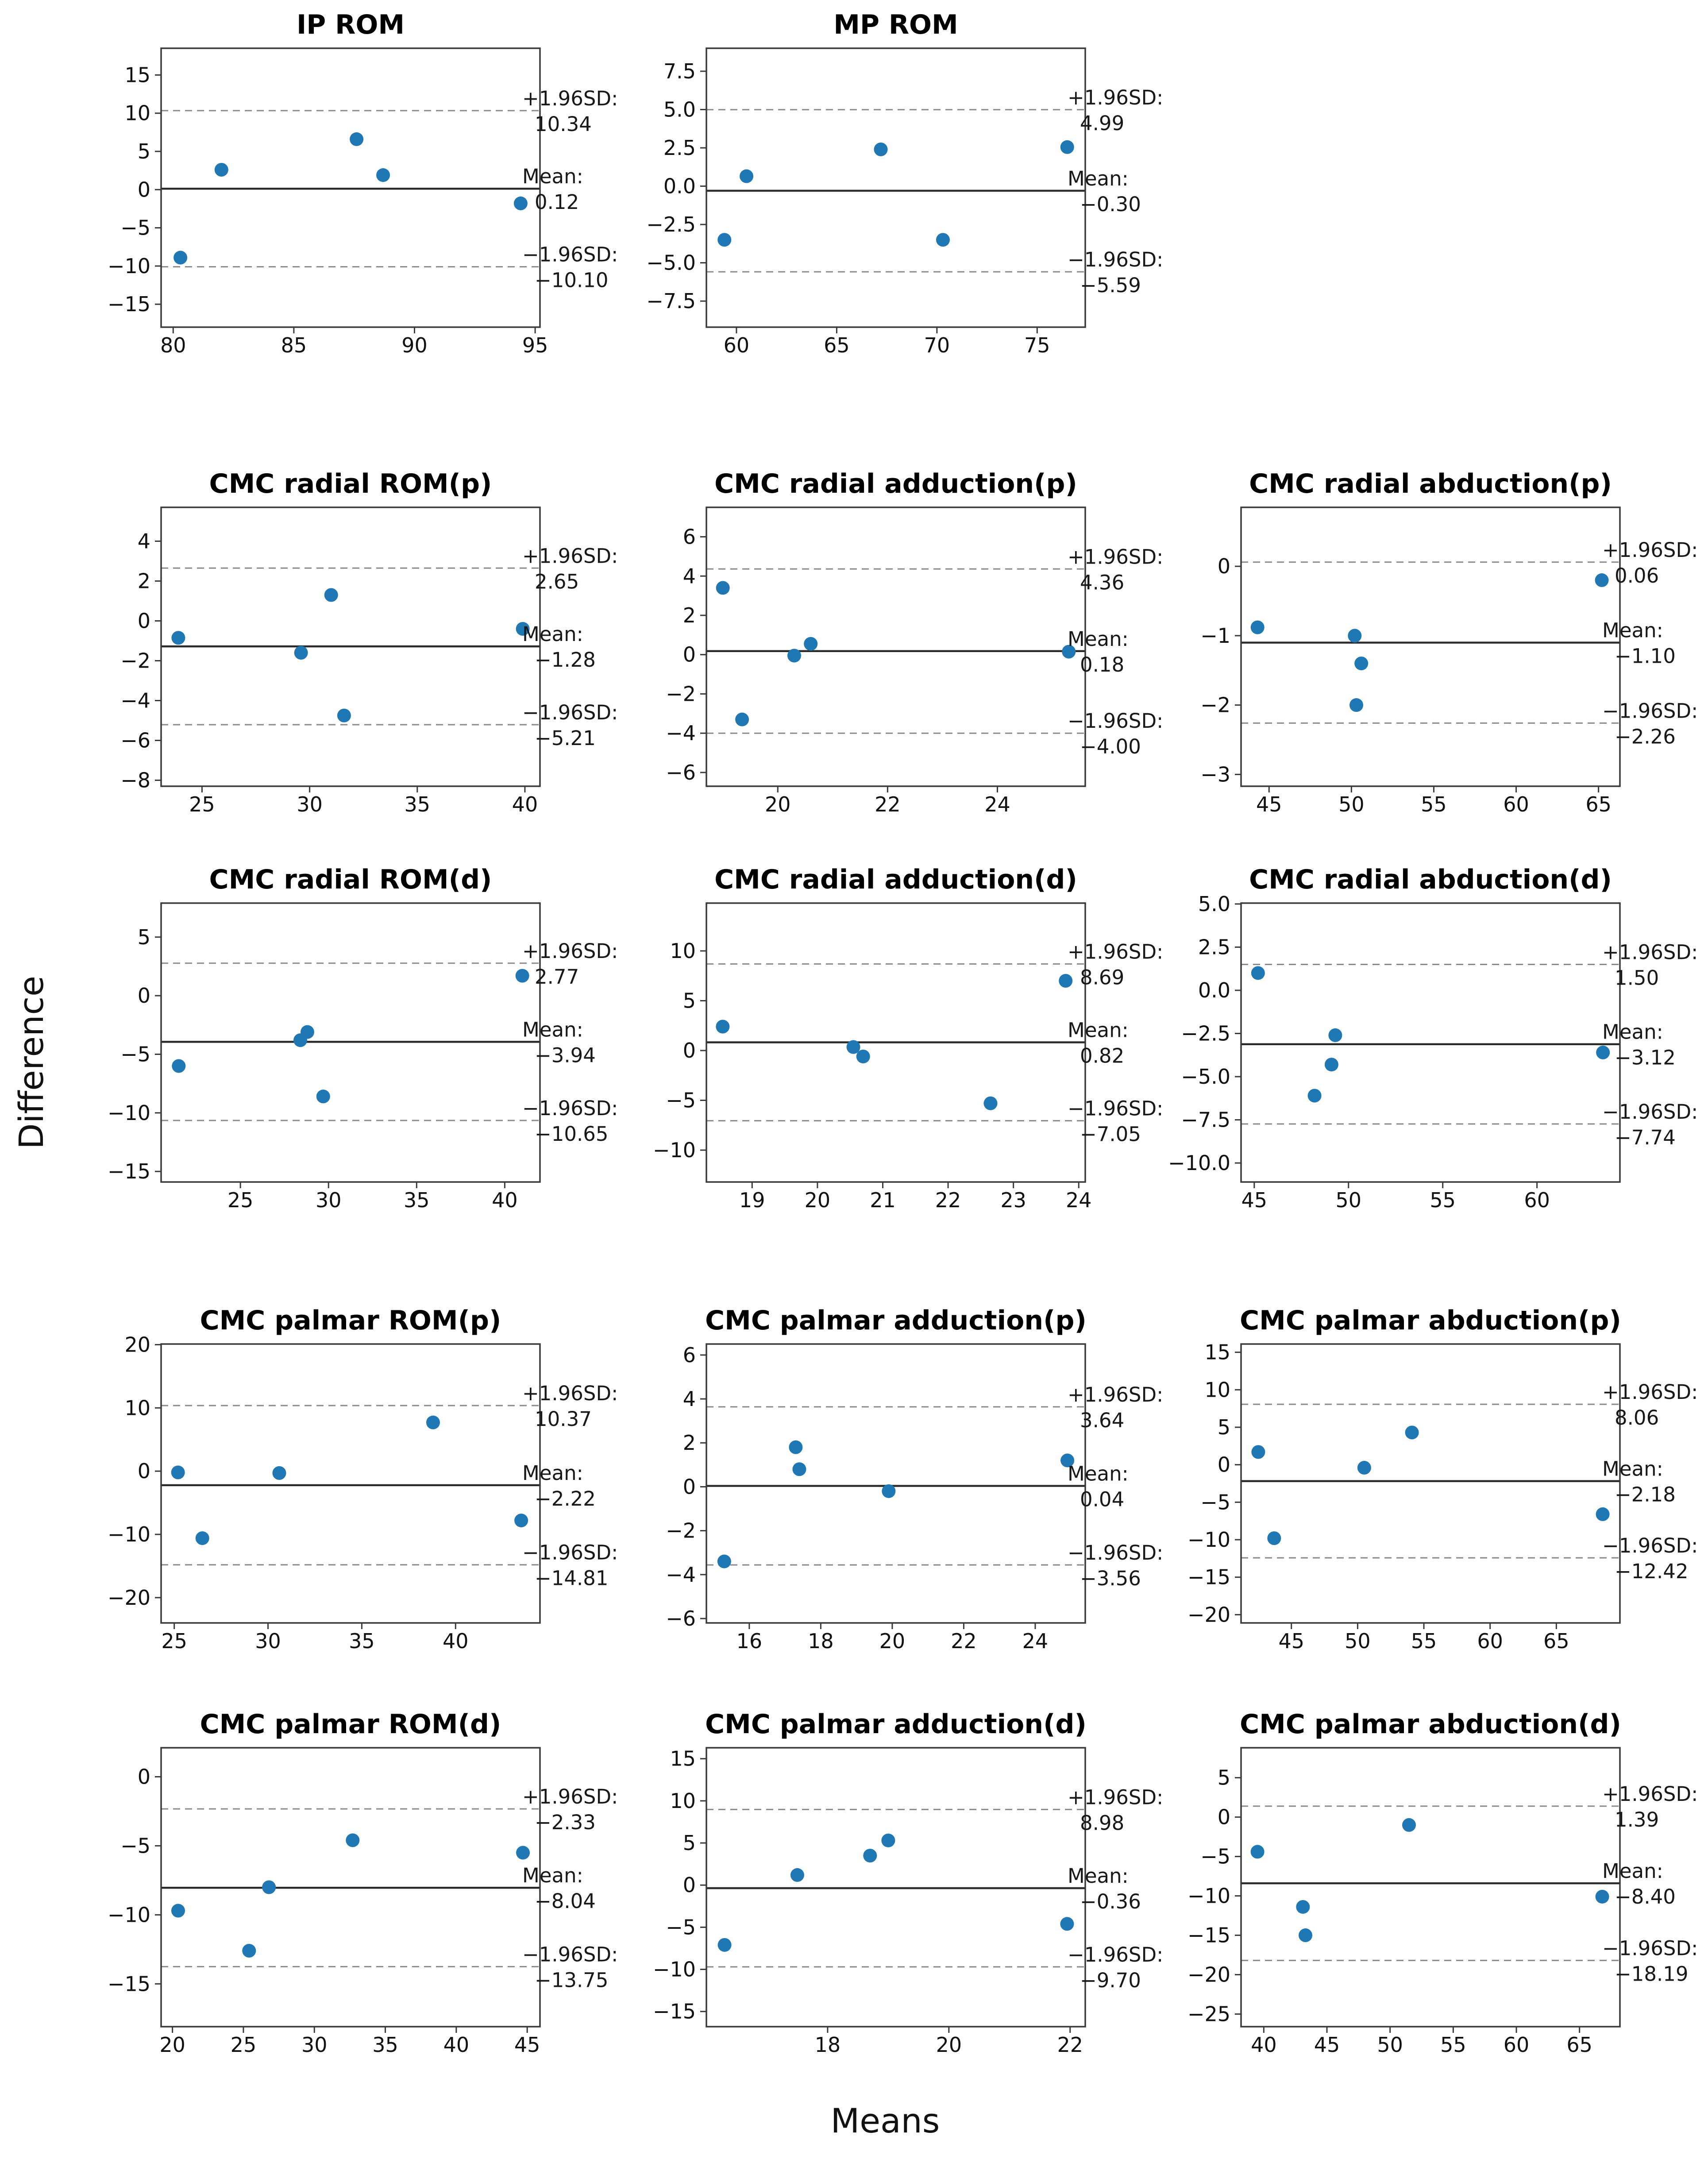 The width and height of the screenshot is (1708, 2167). I want to click on mean-annotation-value: −3.12, so click(1645, 1058).